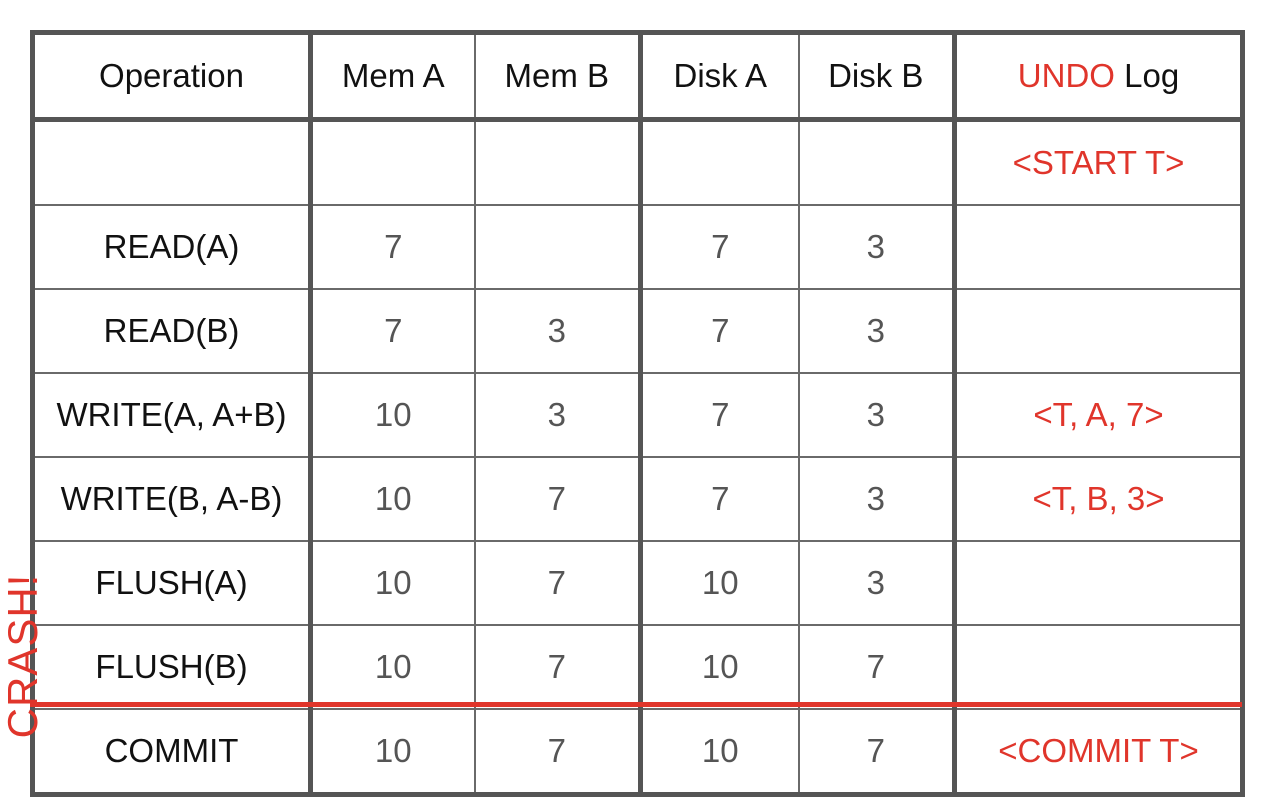  I want to click on cell-mem-a, so click(392, 162).